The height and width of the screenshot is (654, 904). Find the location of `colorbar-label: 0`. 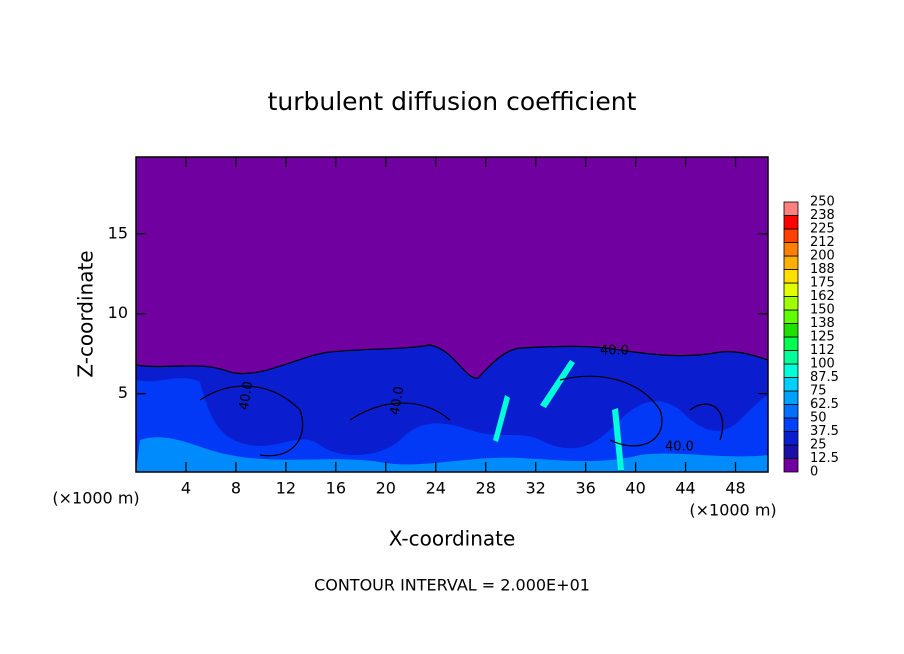

colorbar-label: 0 is located at coordinates (814, 472).